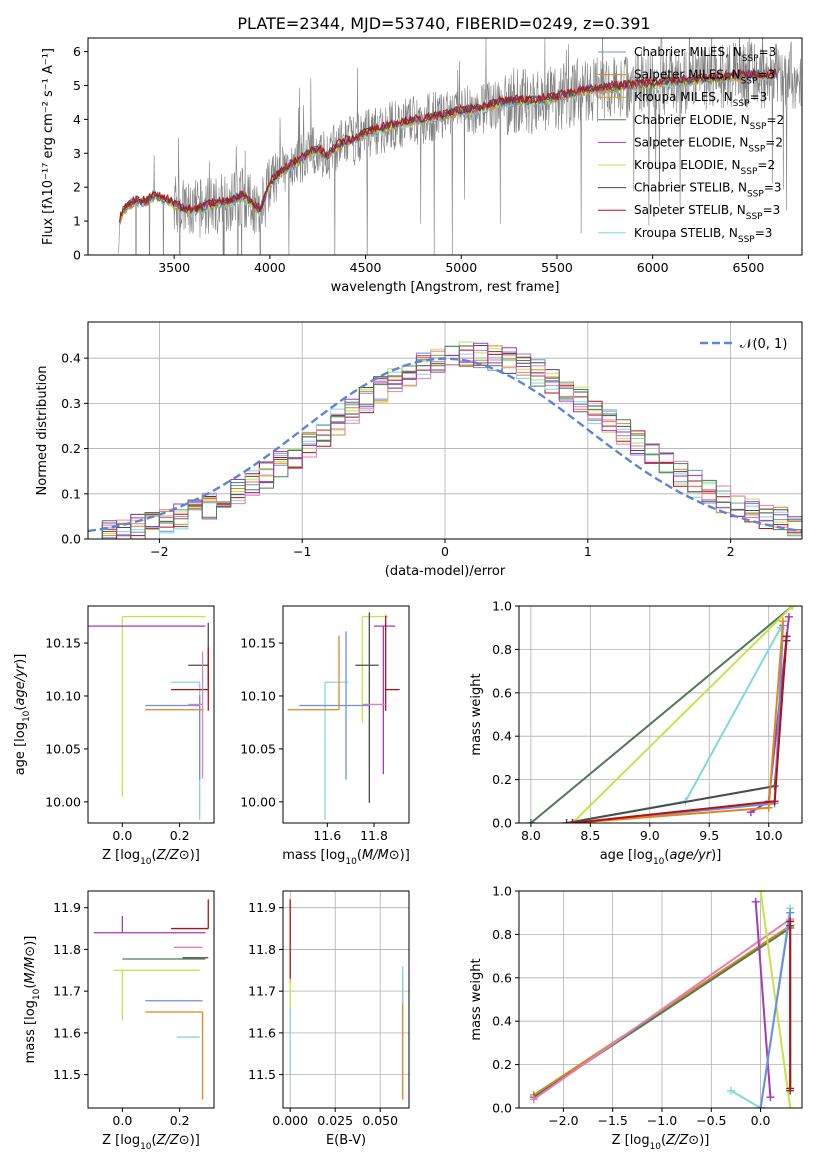 The width and height of the screenshot is (819, 1170). I want to click on y-tick-label: 11.5, so click(262, 1074).